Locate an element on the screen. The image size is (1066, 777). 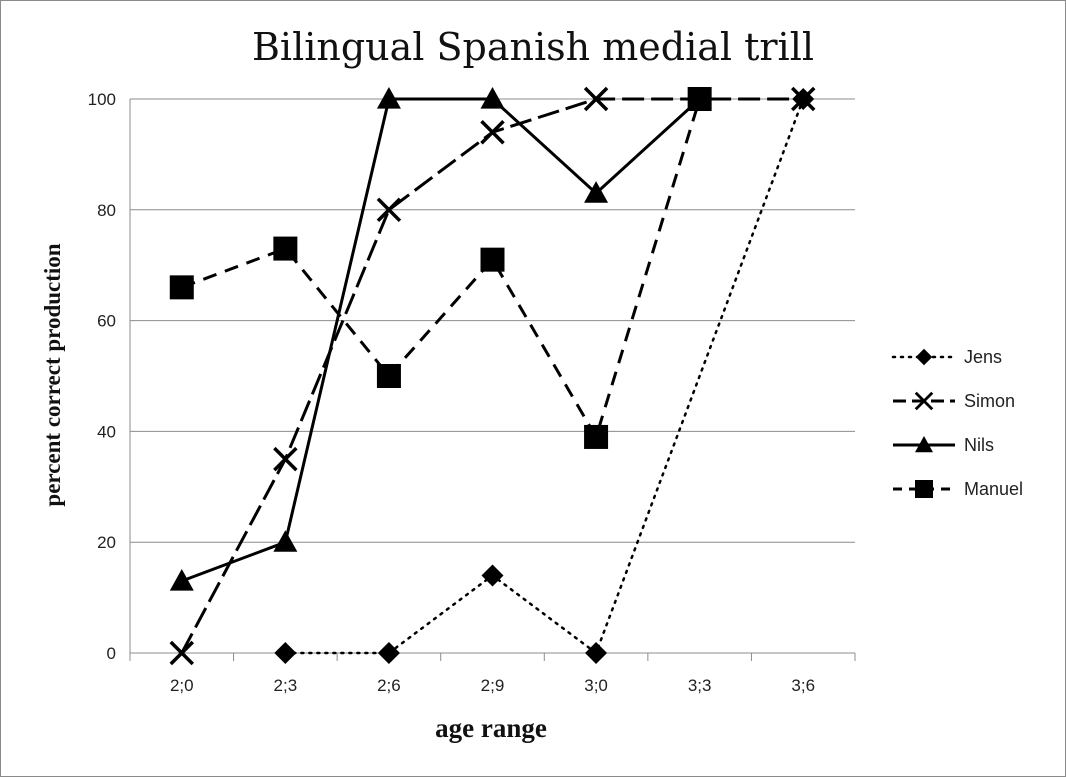
x-tick-label: 2;3 is located at coordinates (286, 685).